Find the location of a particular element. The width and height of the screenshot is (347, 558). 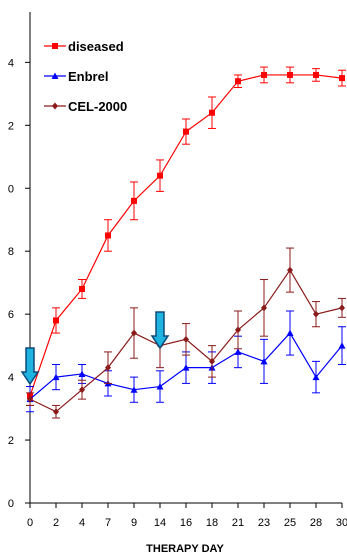

legend-entry-0: diseased is located at coordinates (84, 46).